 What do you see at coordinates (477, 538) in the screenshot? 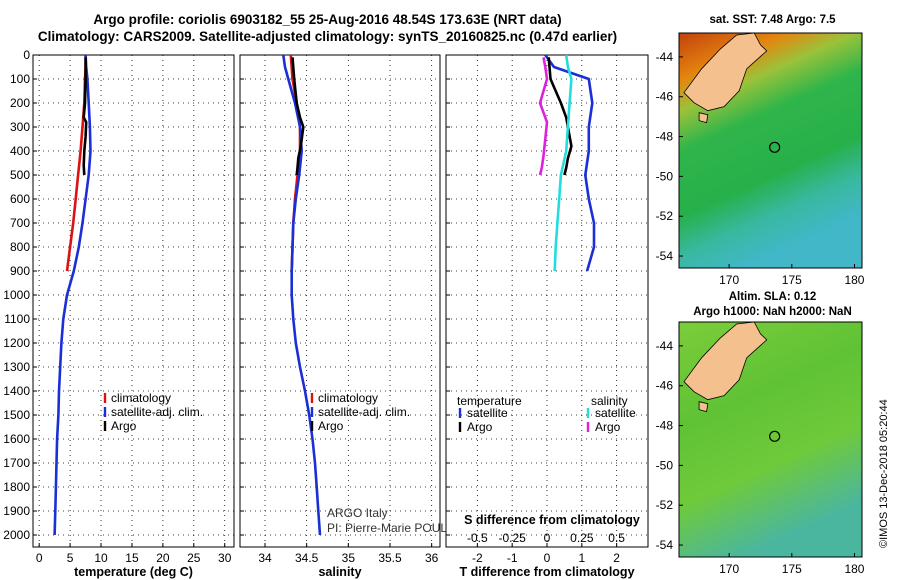
I see `x-tick-label-salinity: -0.5` at bounding box center [477, 538].